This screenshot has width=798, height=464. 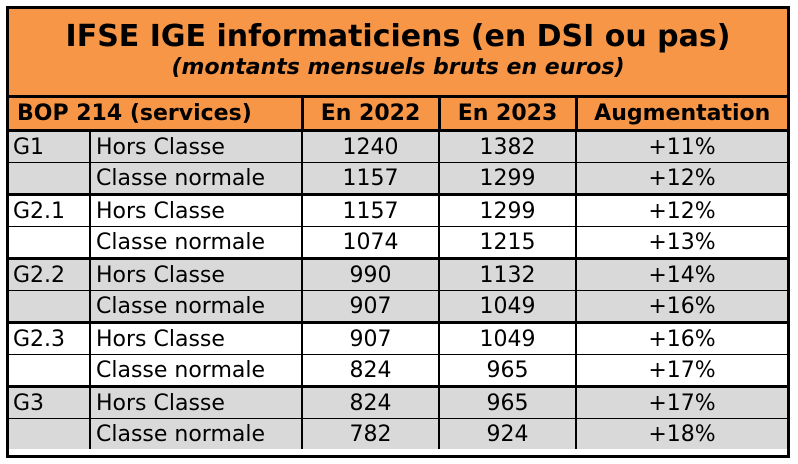 I want to click on augmentation-cell: +11%, so click(x=681, y=146).